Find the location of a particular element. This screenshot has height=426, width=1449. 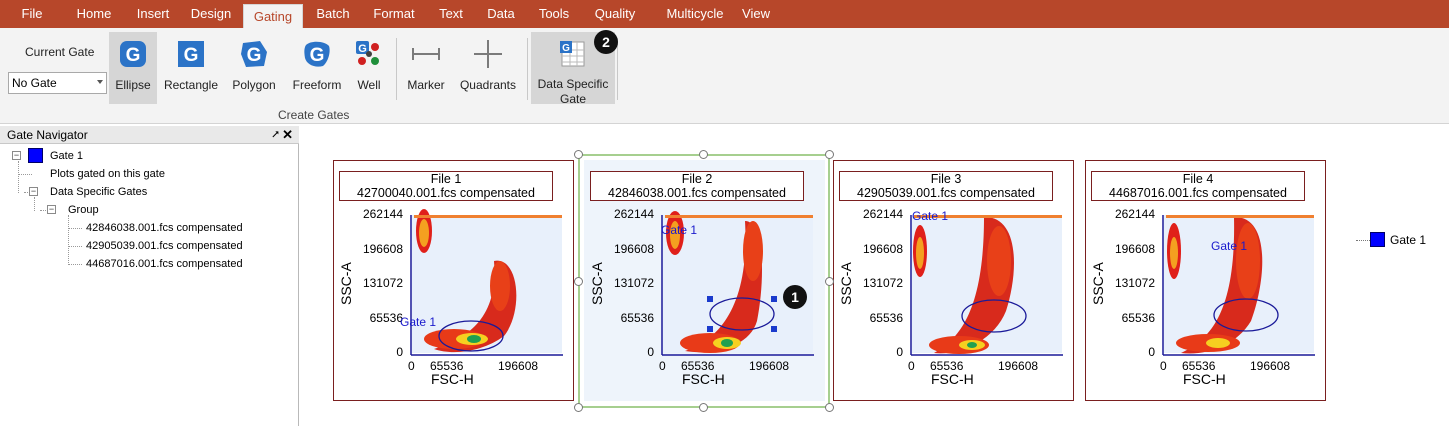

rectangle-button: G Rectangle is located at coordinates (191, 68).